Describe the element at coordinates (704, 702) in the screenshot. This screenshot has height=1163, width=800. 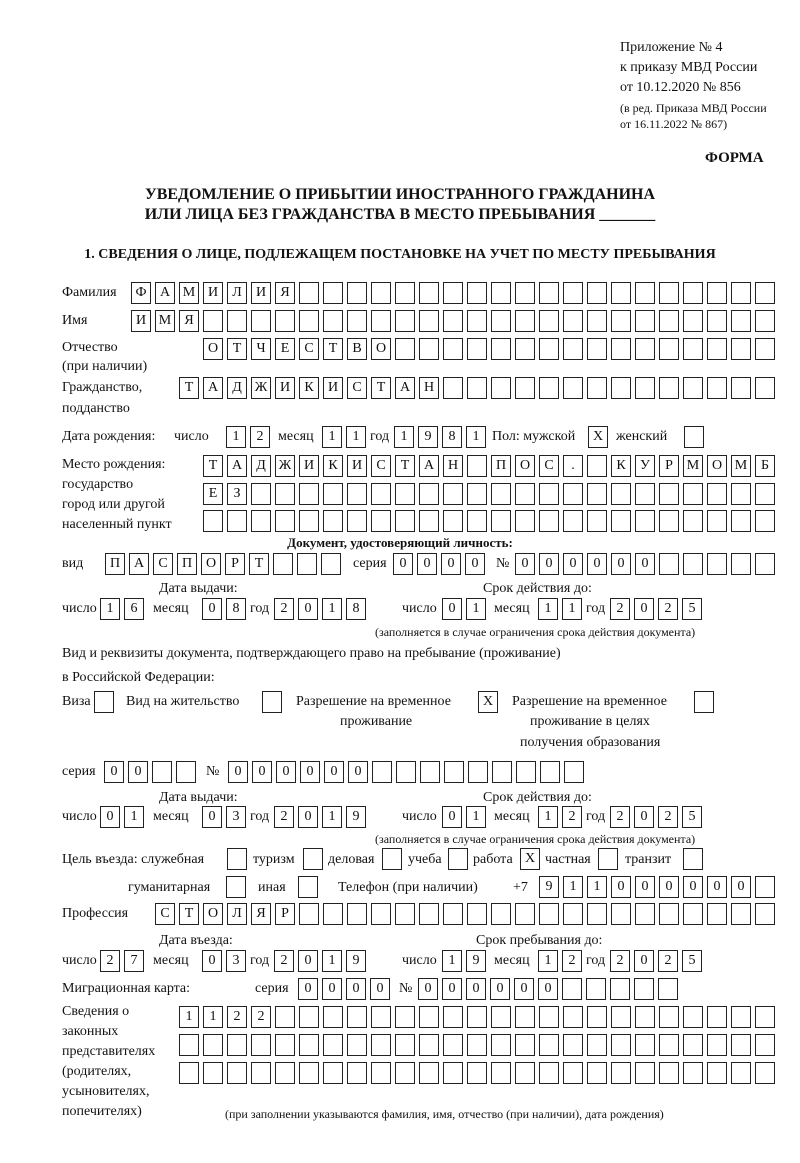
I see `temp-education-checkbox` at that location.